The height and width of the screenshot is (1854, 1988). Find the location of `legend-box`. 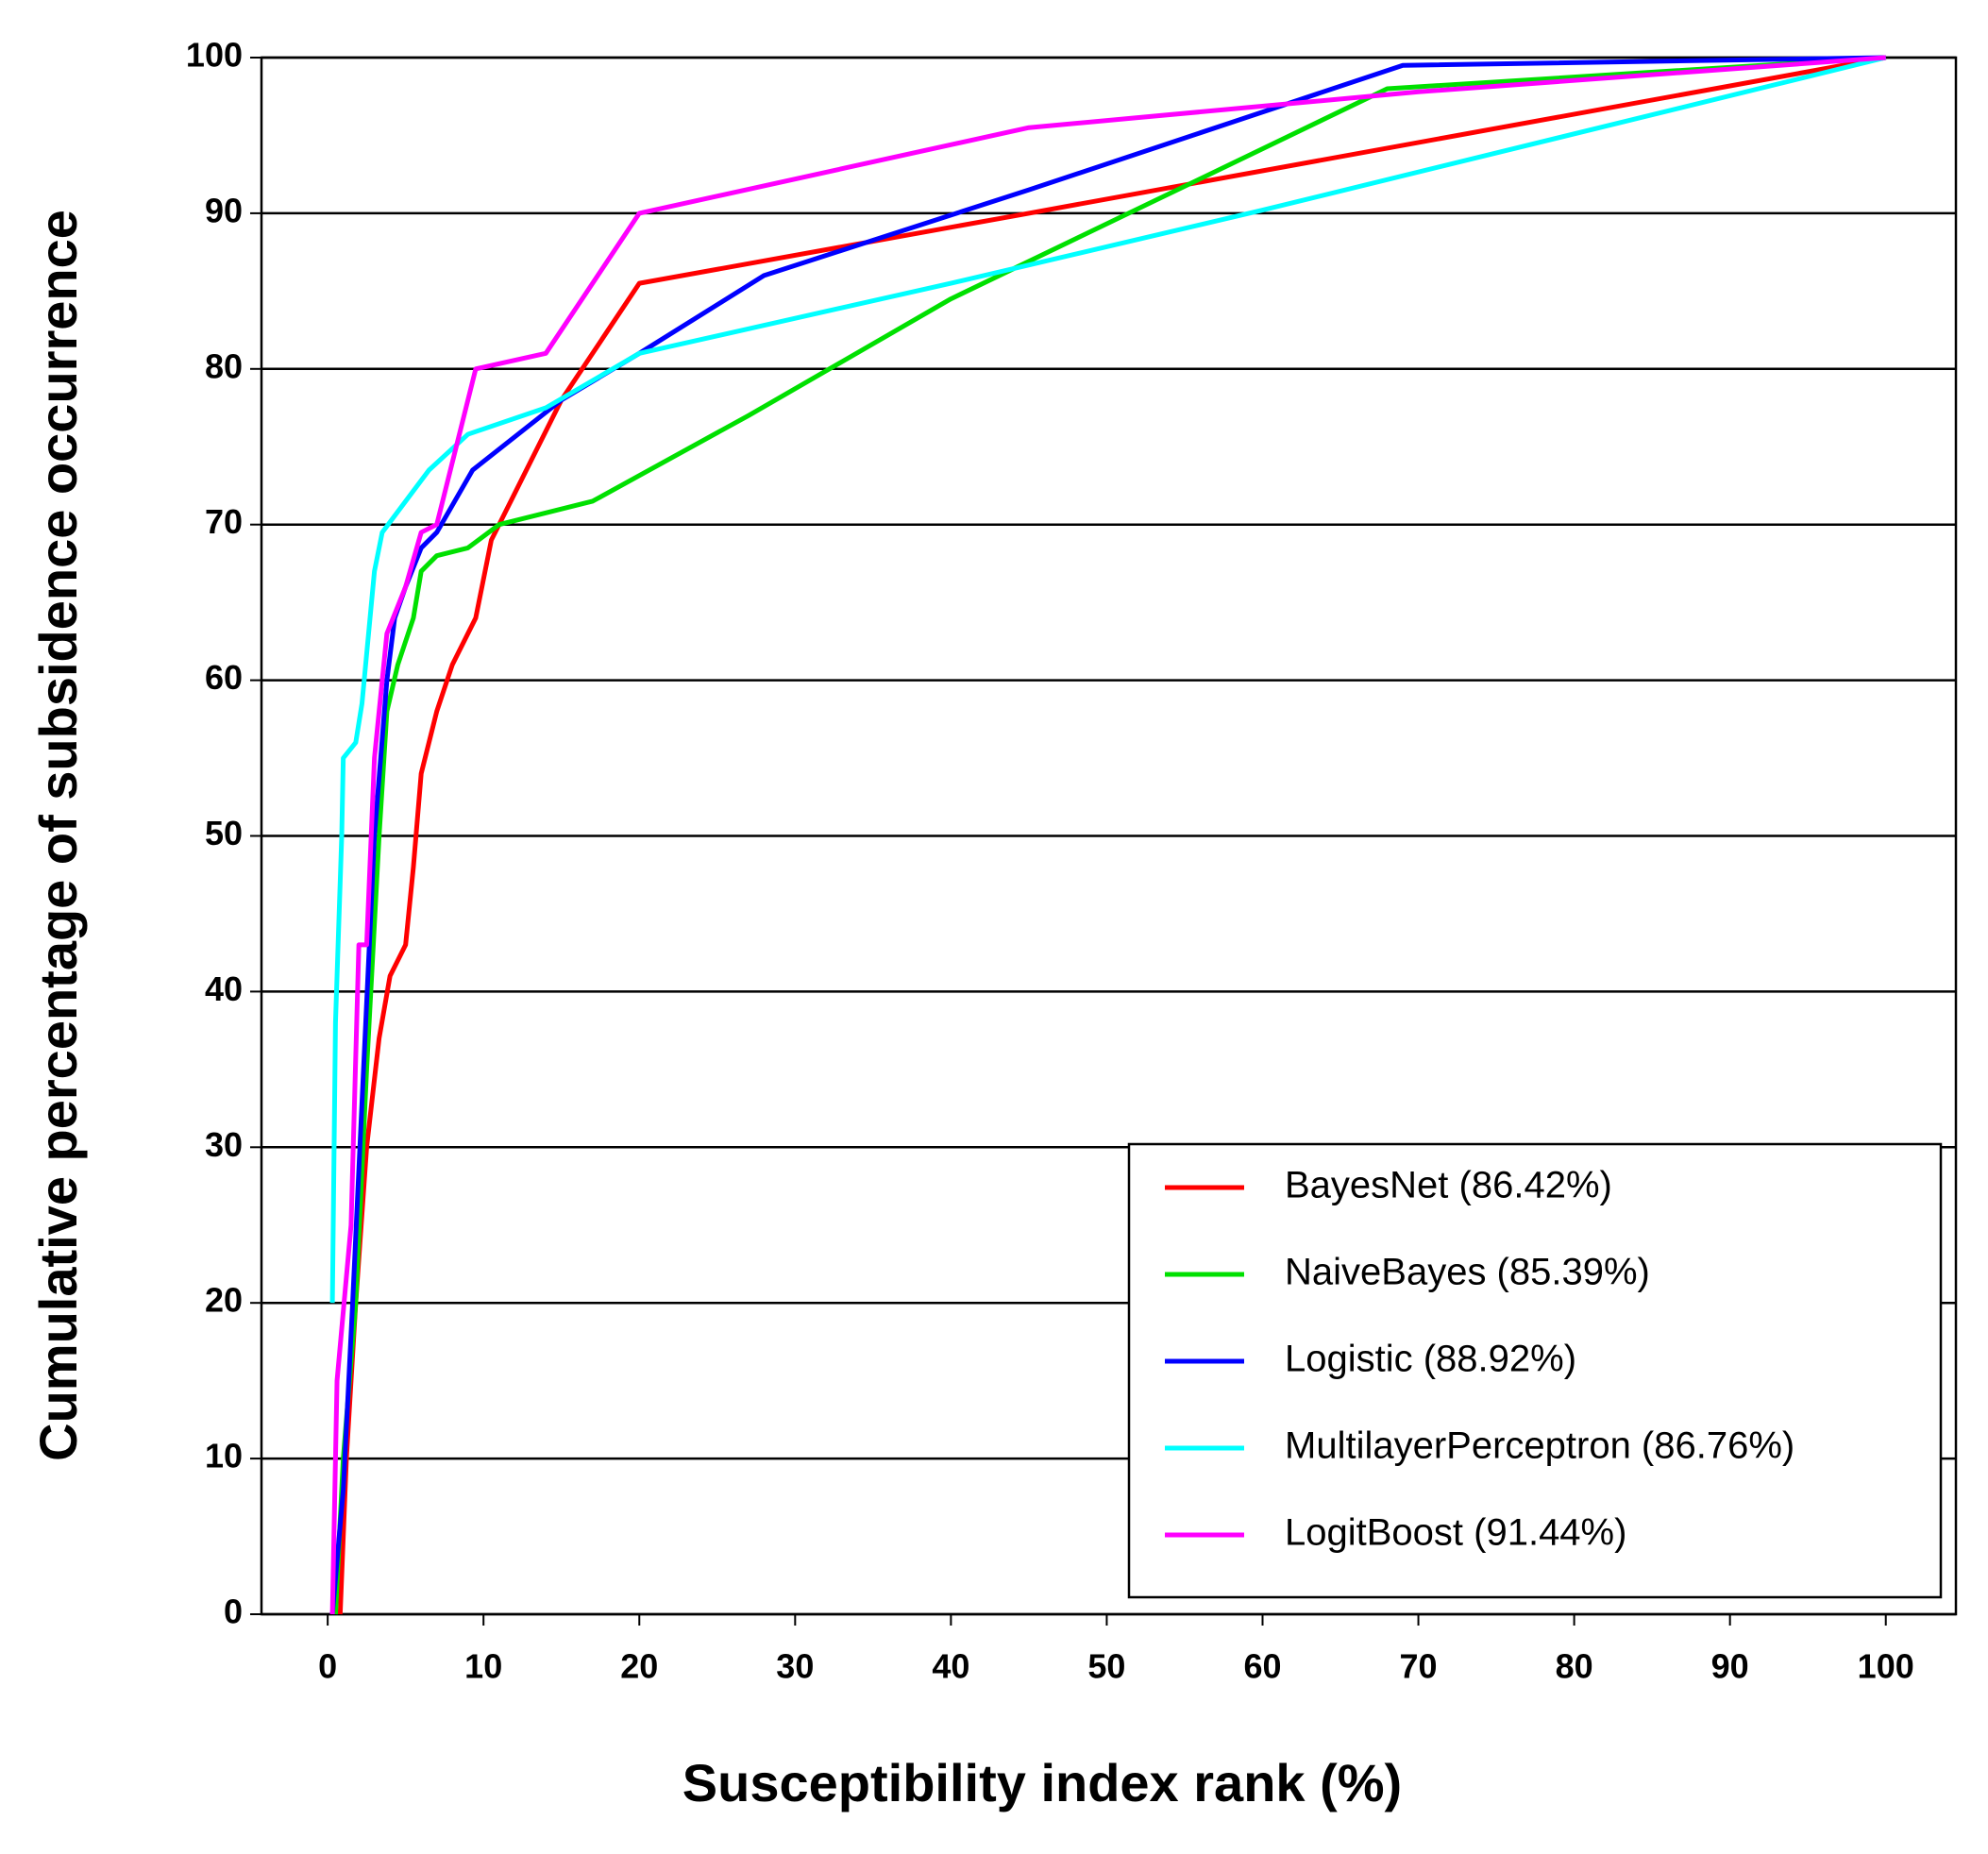

legend-box is located at coordinates (1535, 1370).